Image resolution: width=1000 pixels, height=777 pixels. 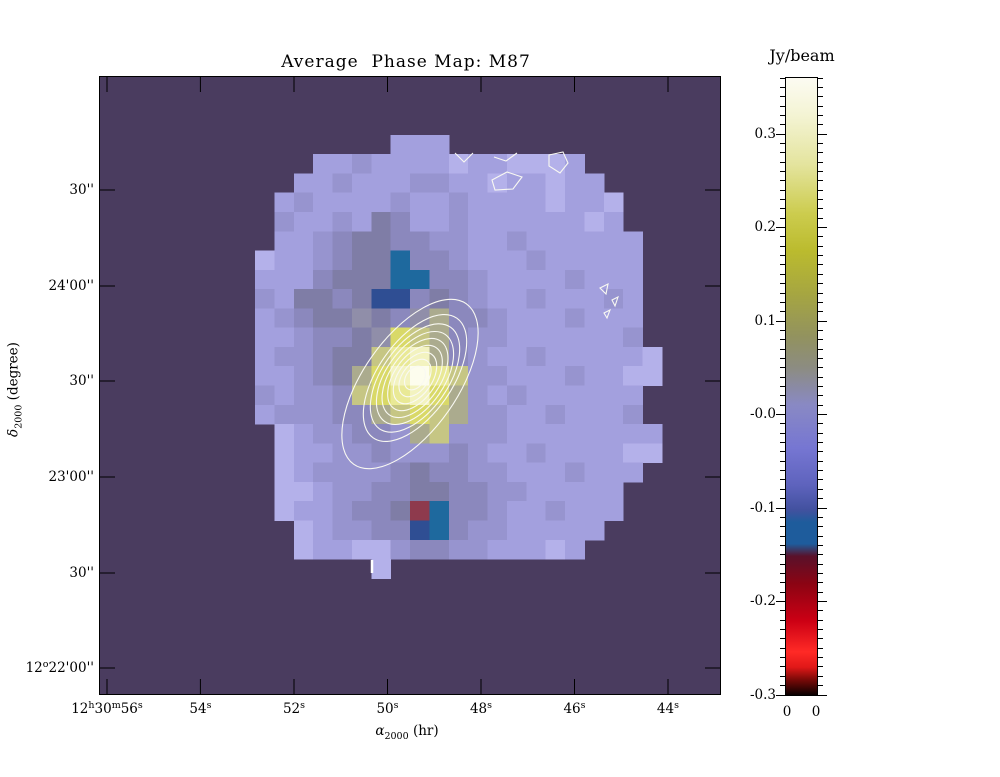 I want to click on contour-ring, so click(x=415, y=378).